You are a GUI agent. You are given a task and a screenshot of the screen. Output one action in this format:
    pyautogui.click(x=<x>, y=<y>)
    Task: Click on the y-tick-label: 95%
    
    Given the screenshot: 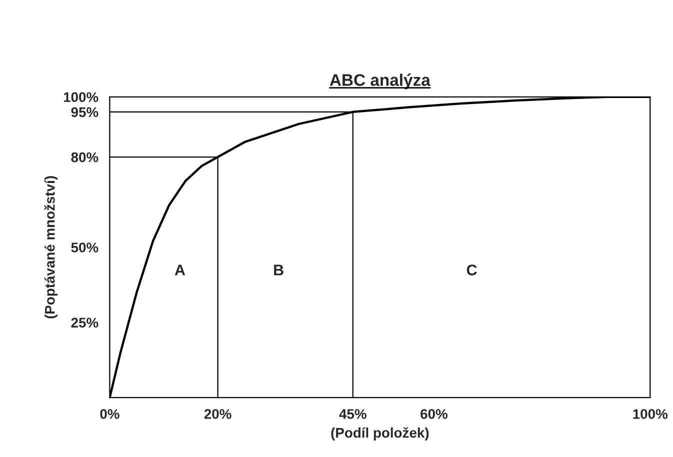 What is the action you would take?
    pyautogui.click(x=84, y=112)
    